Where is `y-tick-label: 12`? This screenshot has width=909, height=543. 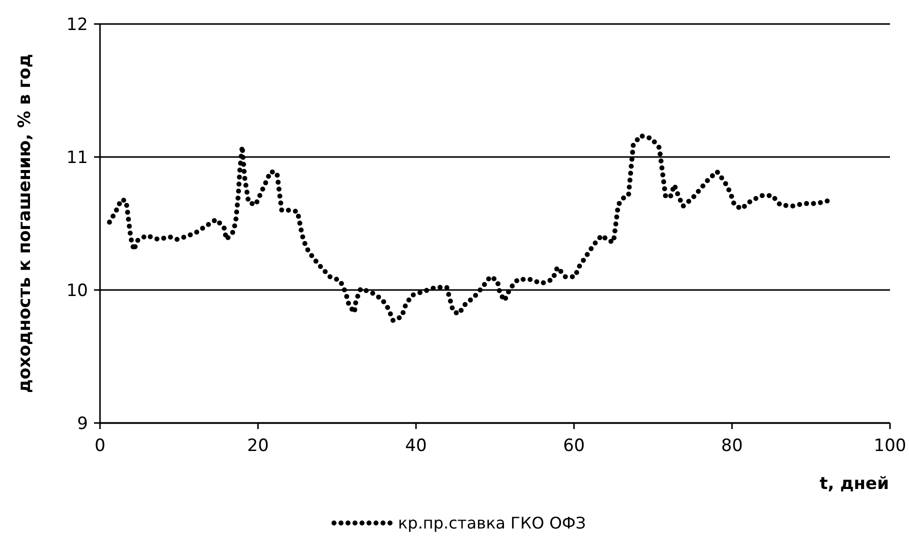 y-tick-label: 12 is located at coordinates (77, 24).